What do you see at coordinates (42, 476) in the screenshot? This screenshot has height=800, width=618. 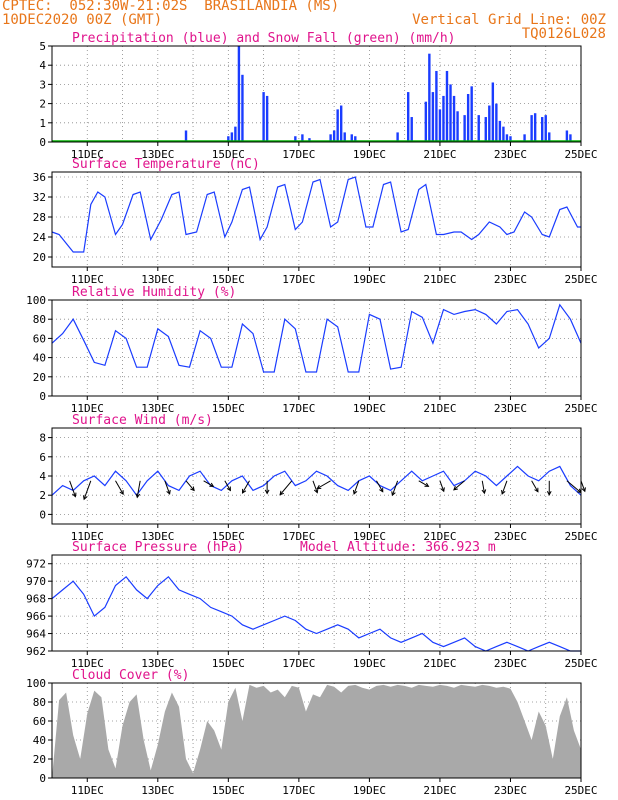 I see `y-tick-label: 4` at bounding box center [42, 476].